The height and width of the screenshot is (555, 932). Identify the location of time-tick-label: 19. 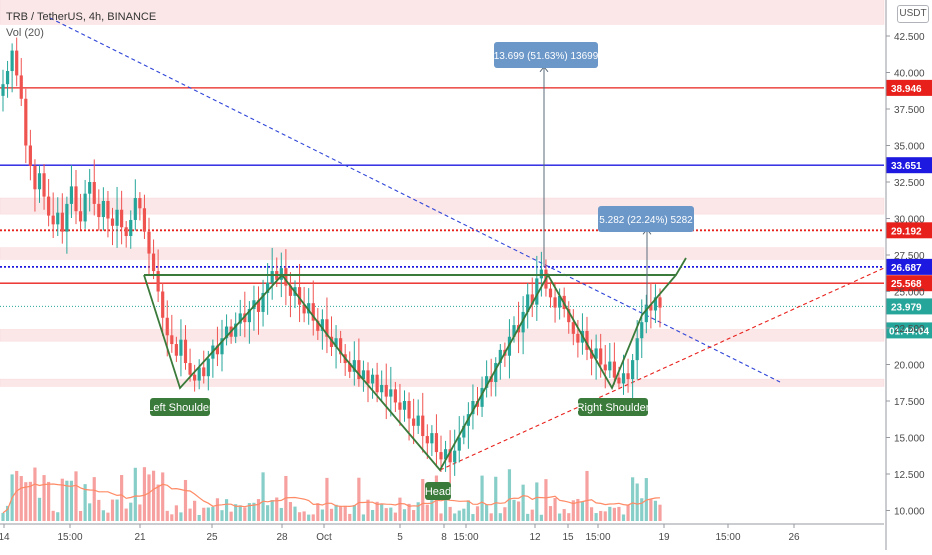
(664, 537).